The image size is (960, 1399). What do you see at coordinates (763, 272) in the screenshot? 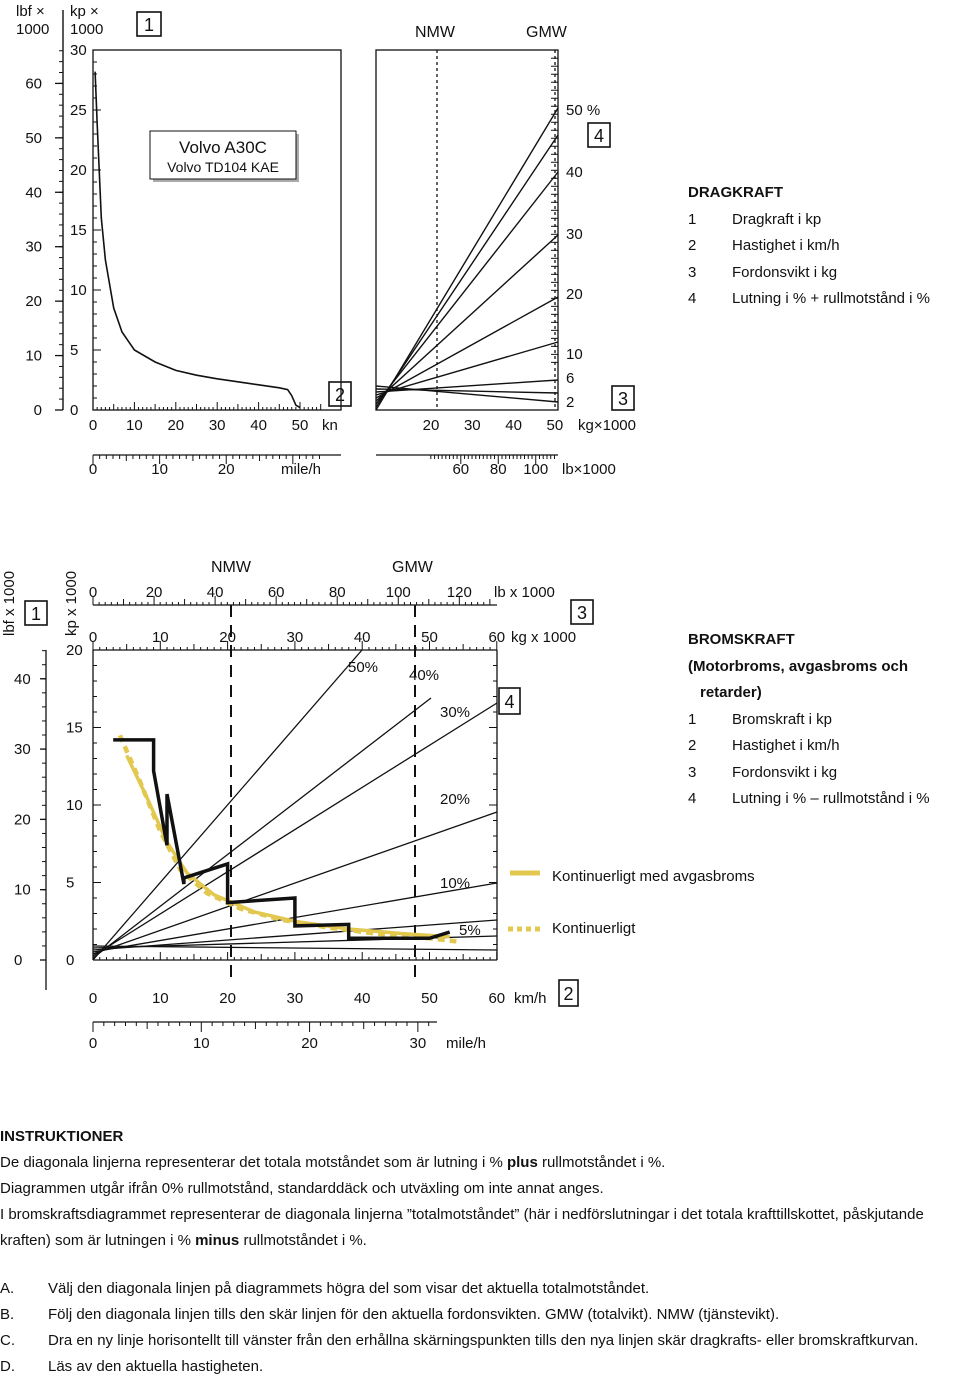
I see `drag-legend-item: 3 Fordonsvikt i kg` at bounding box center [763, 272].